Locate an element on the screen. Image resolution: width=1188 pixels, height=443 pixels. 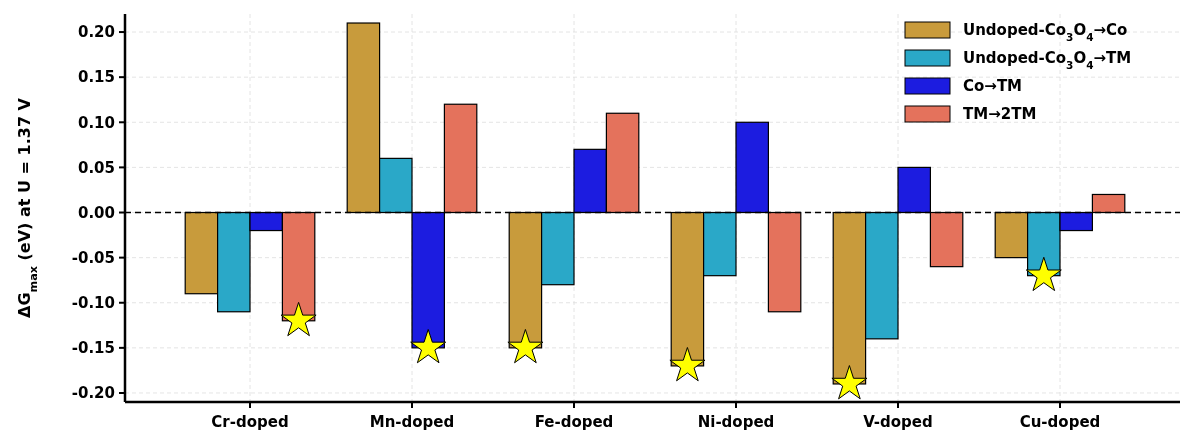
legend-label: TM→2TM is located at coordinates (1000, 114).